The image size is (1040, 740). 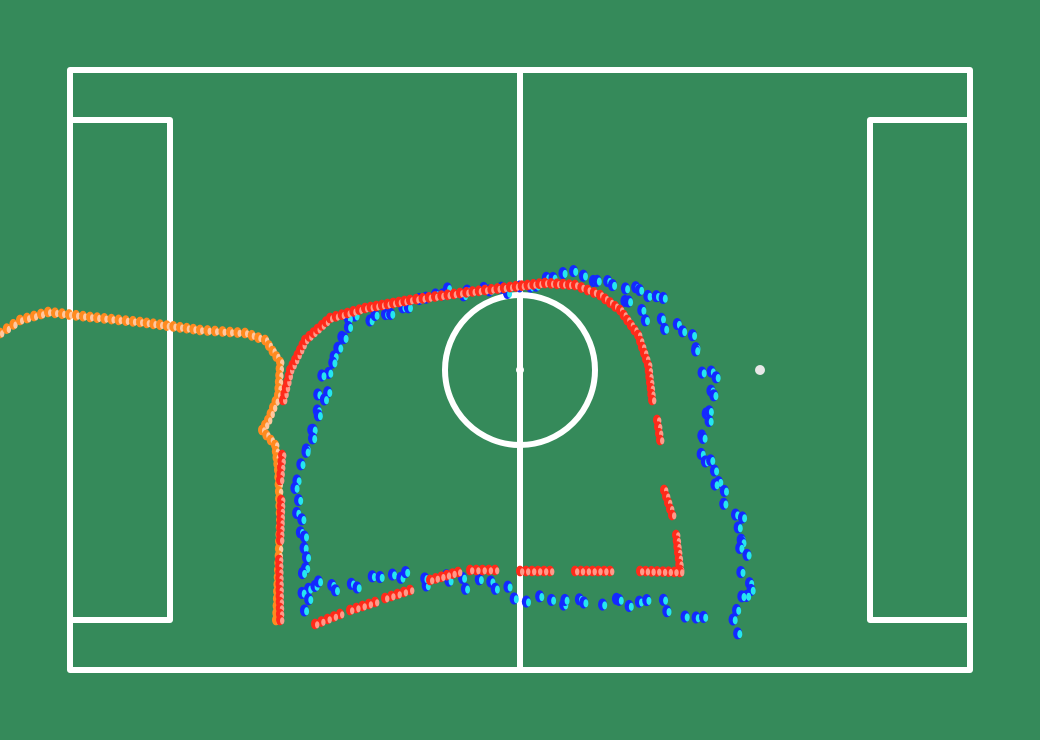 What do you see at coordinates (760, 370) in the screenshot?
I see `ball-marker` at bounding box center [760, 370].